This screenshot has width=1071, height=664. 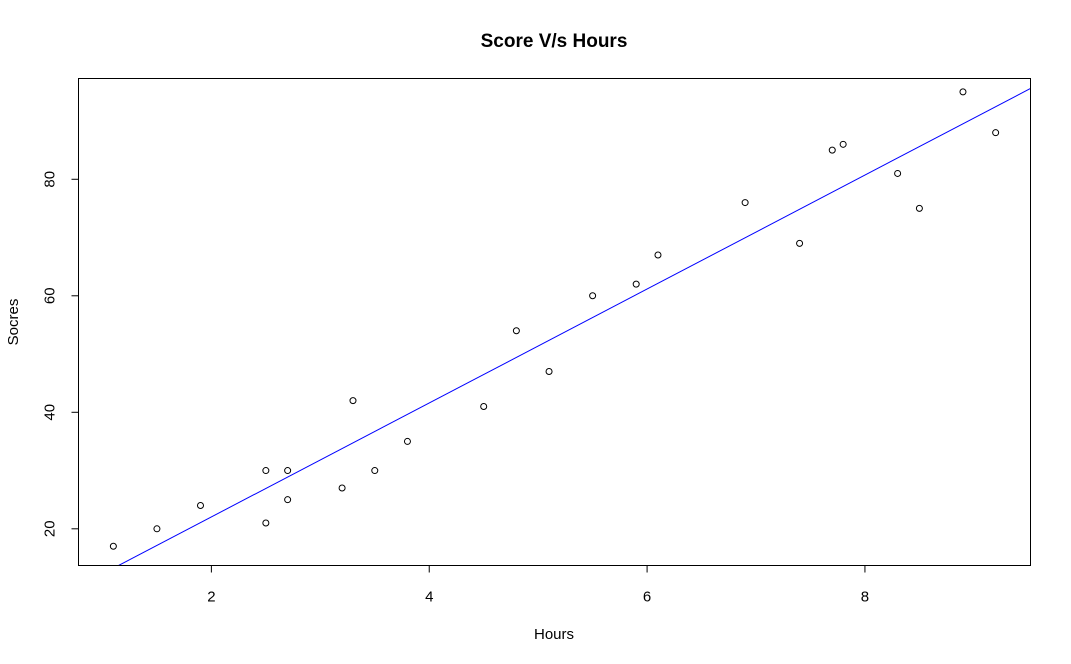 What do you see at coordinates (647, 597) in the screenshot?
I see `x-tick-label: 6` at bounding box center [647, 597].